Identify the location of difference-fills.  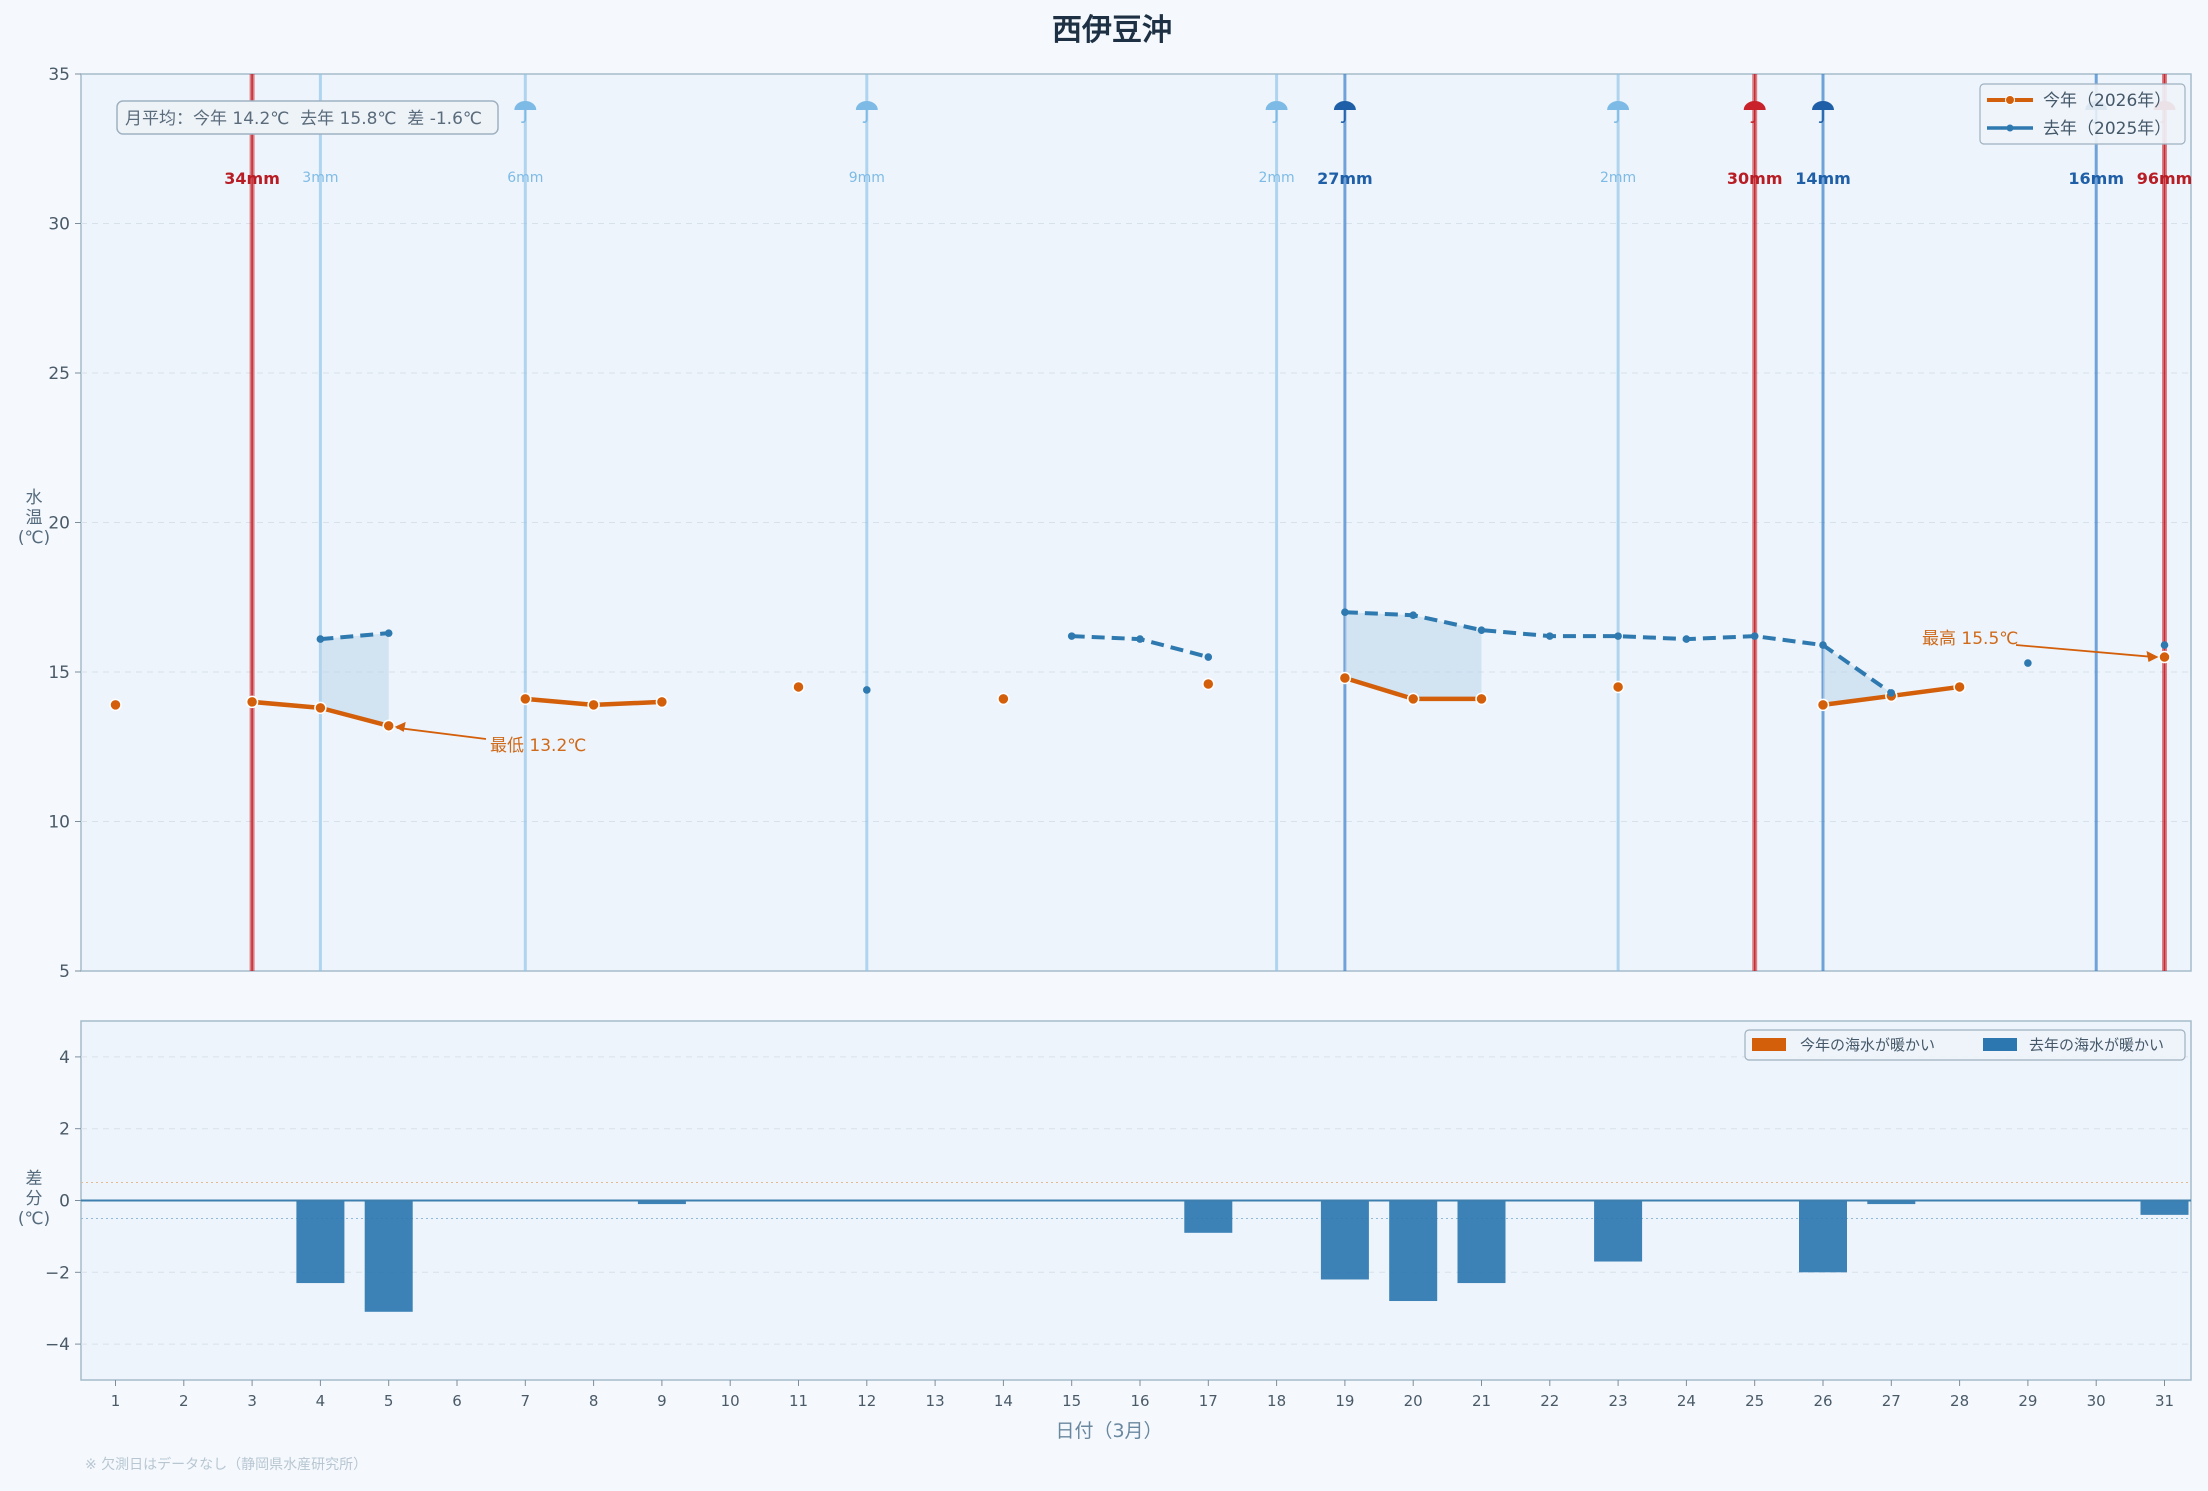
(1106, 669).